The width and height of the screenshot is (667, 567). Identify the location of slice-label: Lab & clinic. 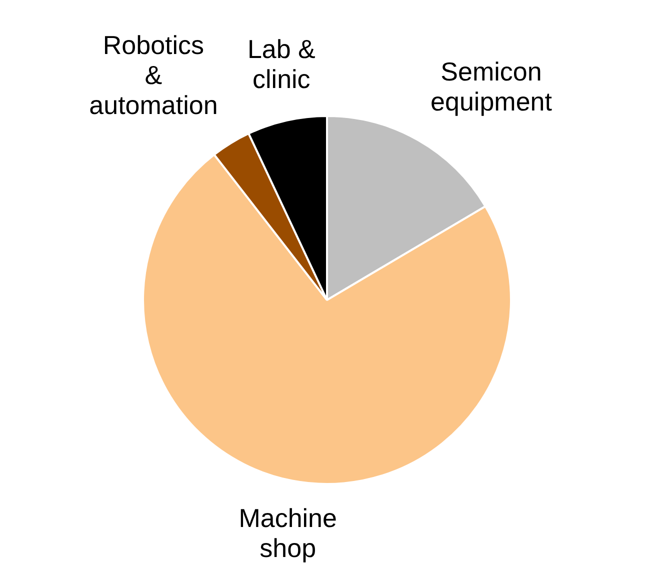
(281, 64).